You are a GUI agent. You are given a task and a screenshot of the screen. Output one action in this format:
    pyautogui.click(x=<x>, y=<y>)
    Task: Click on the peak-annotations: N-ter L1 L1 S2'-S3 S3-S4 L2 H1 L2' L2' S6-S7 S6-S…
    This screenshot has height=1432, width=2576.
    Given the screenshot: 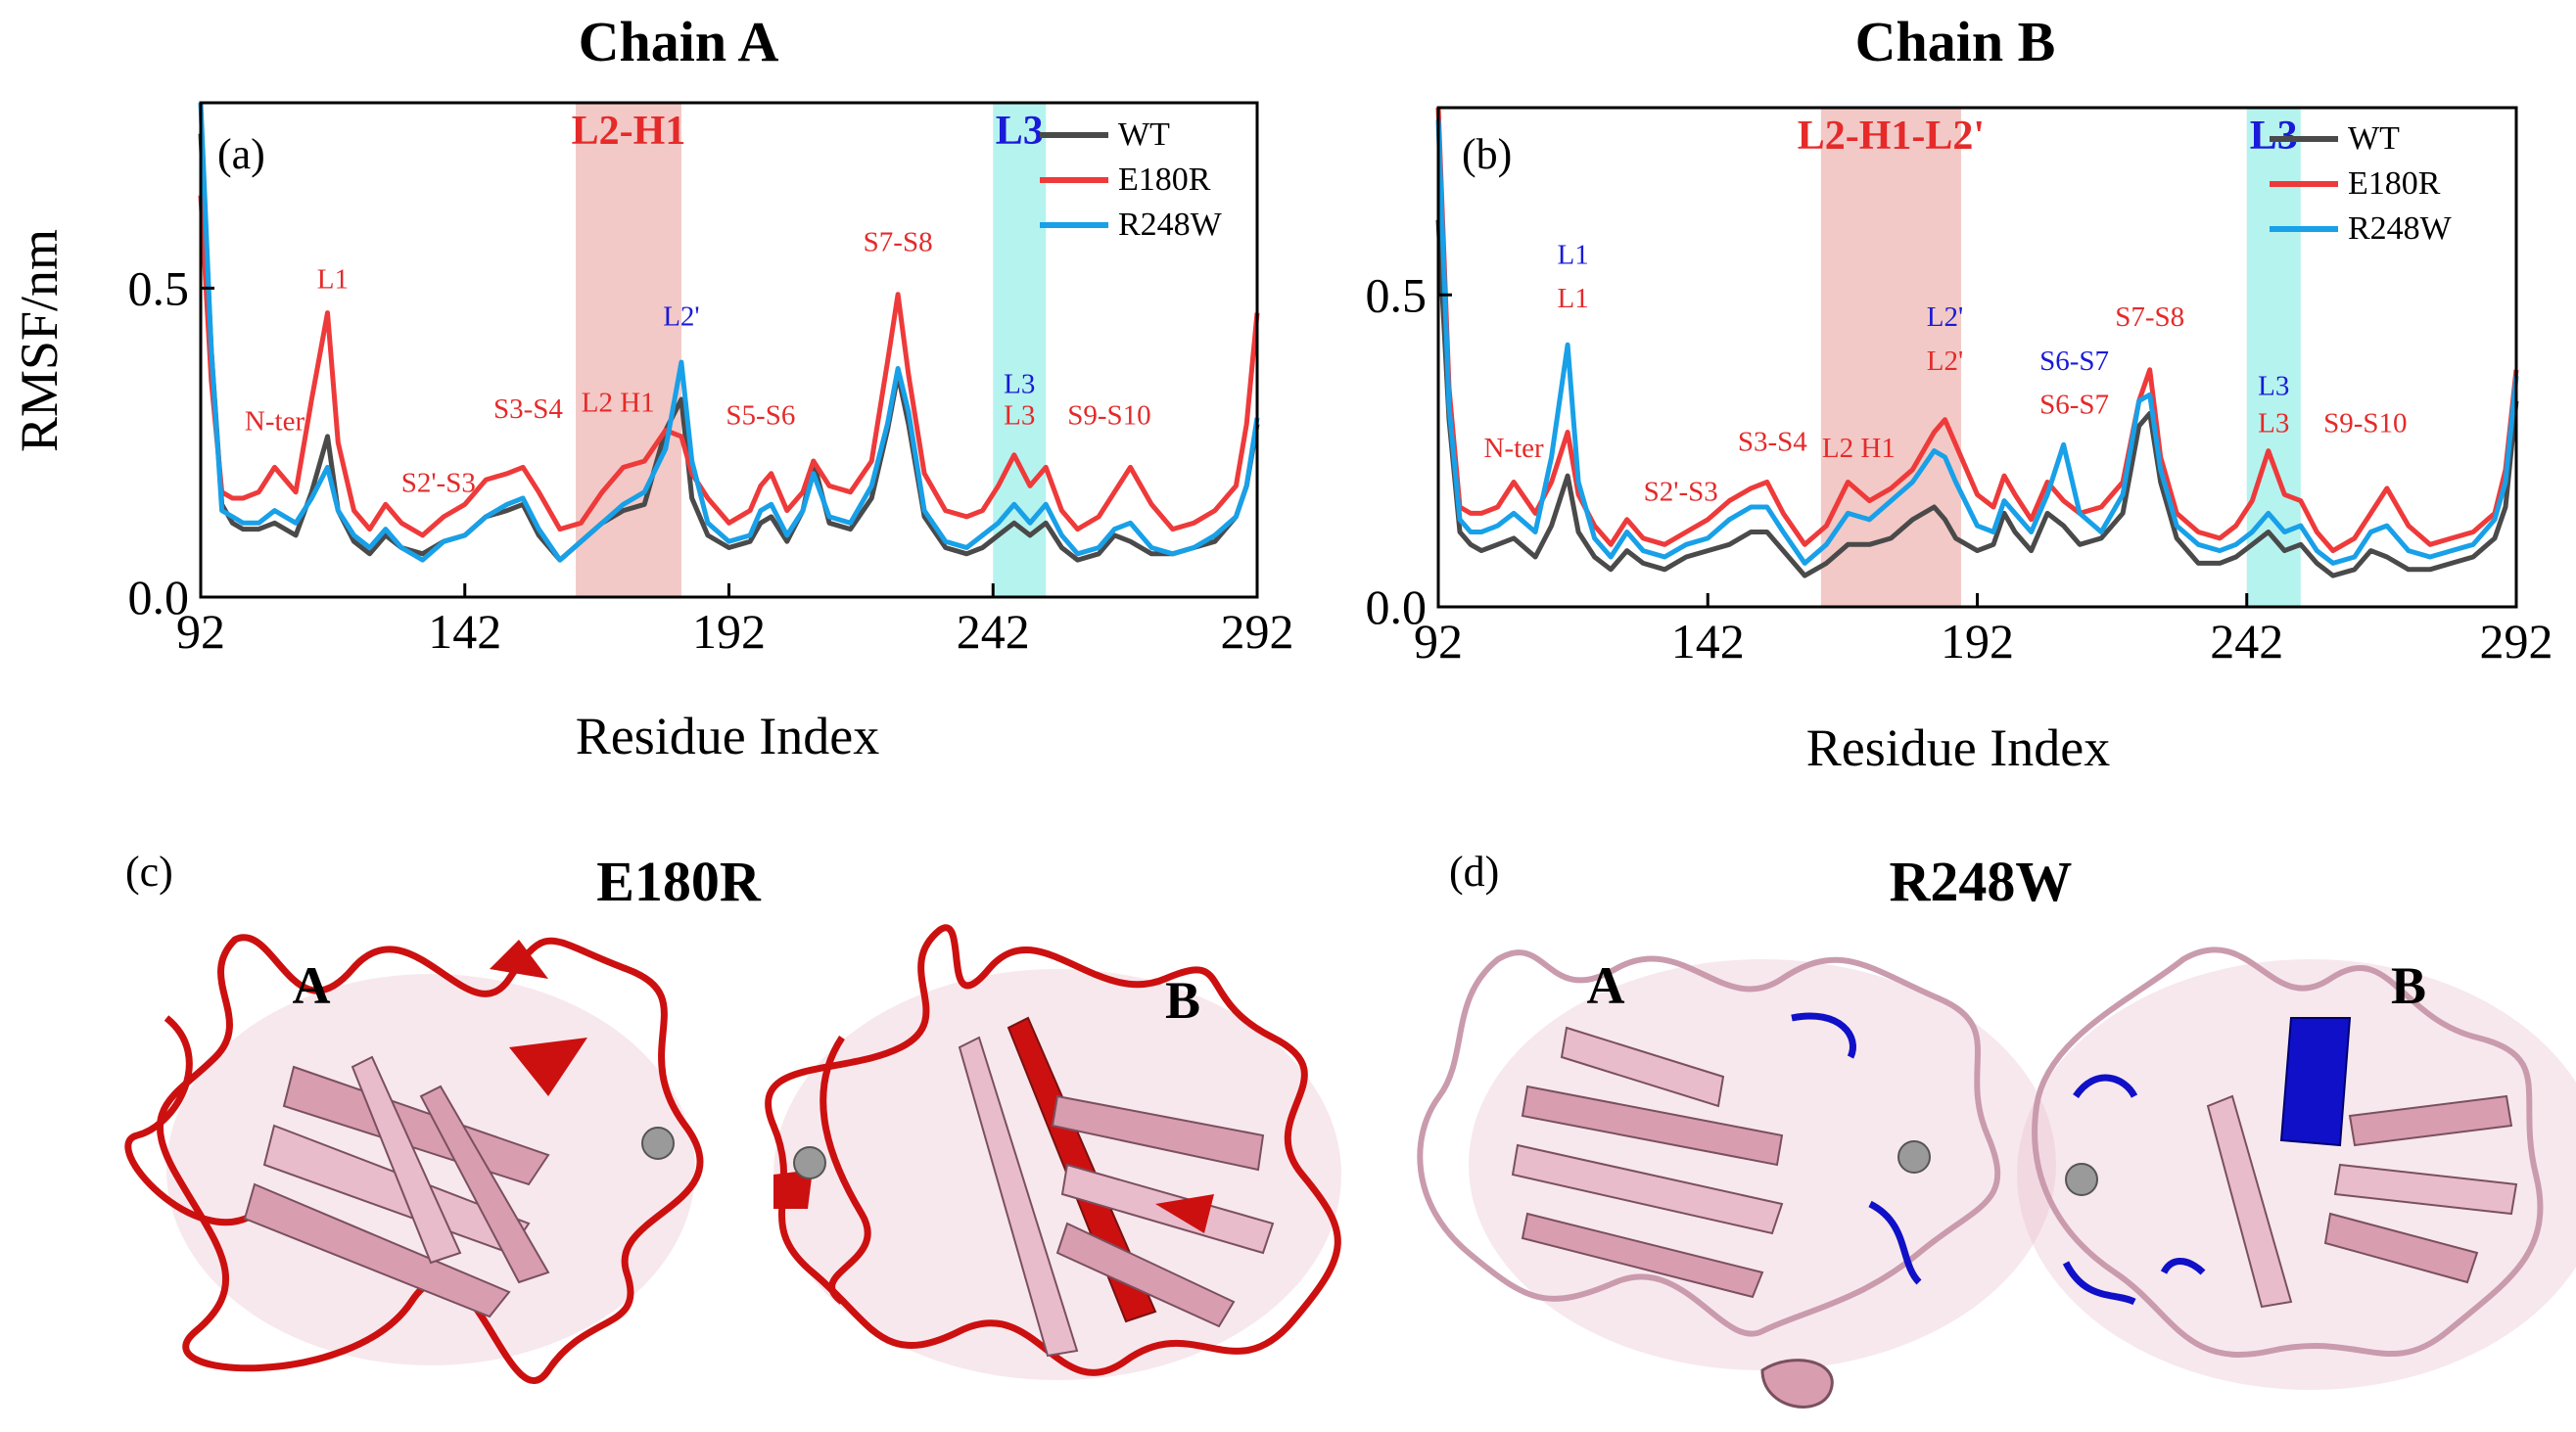 What is the action you would take?
    pyautogui.click(x=1945, y=373)
    